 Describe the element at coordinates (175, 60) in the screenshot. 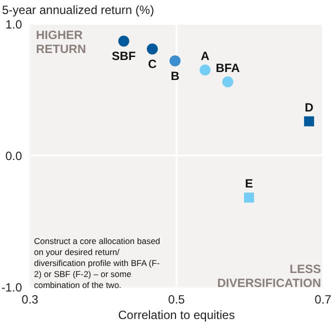

I see `point` at that location.